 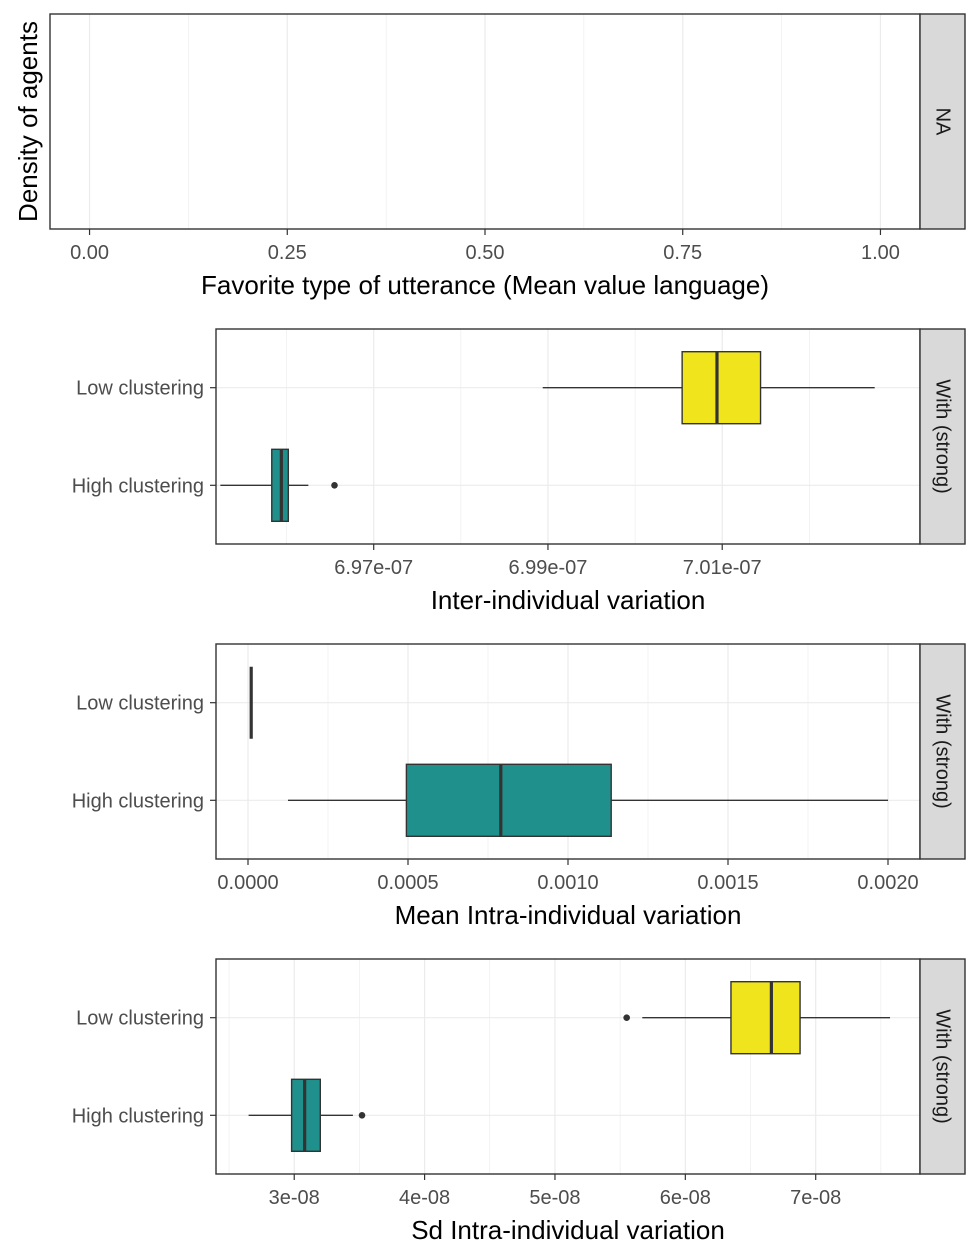 I want to click on x-tick-label: 0.75, so click(x=682, y=253).